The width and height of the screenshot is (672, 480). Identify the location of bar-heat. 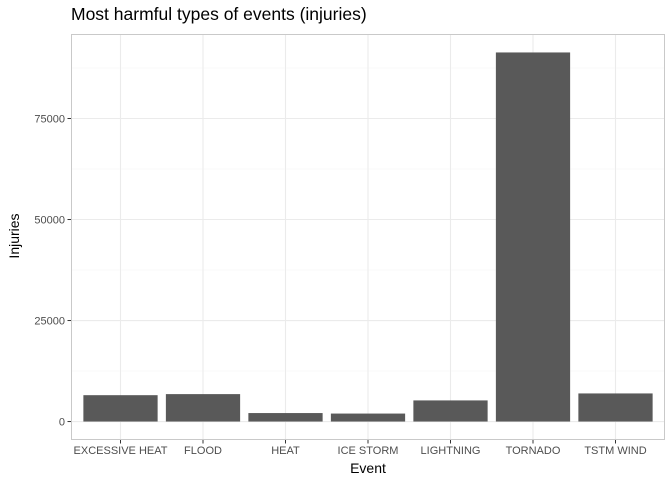
(285, 417).